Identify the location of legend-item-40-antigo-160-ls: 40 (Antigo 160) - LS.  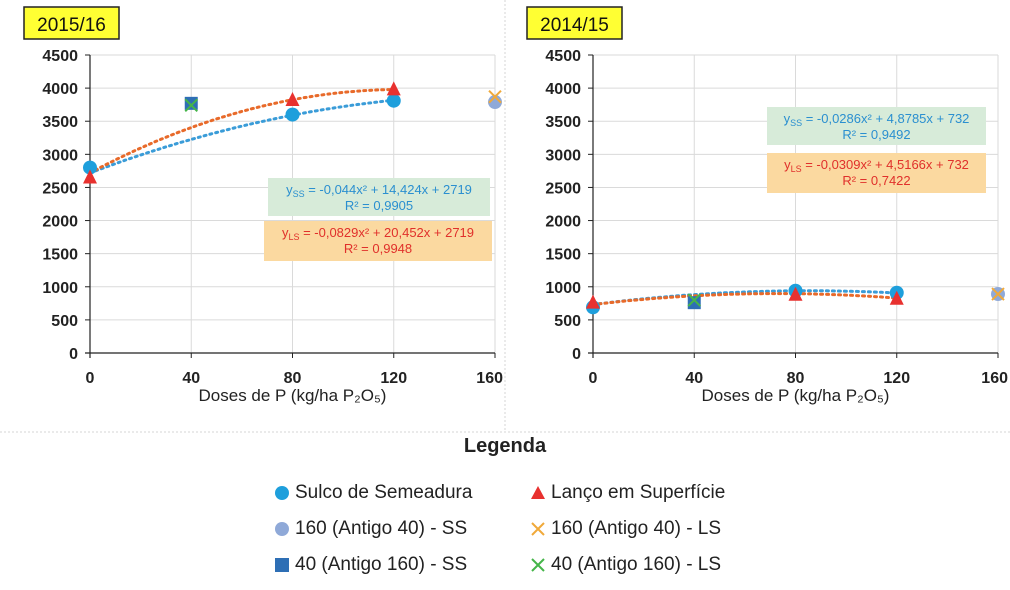
(624, 565).